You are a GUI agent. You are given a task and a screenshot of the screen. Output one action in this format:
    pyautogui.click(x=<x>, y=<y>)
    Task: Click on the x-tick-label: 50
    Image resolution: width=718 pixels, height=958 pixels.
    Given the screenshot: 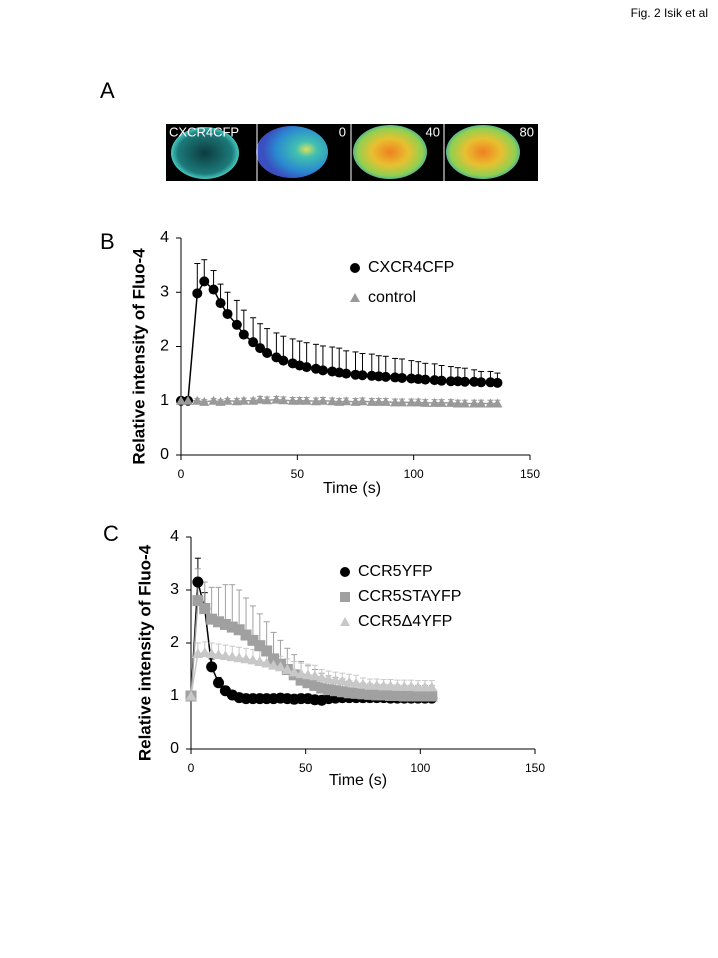 What is the action you would take?
    pyautogui.click(x=298, y=474)
    